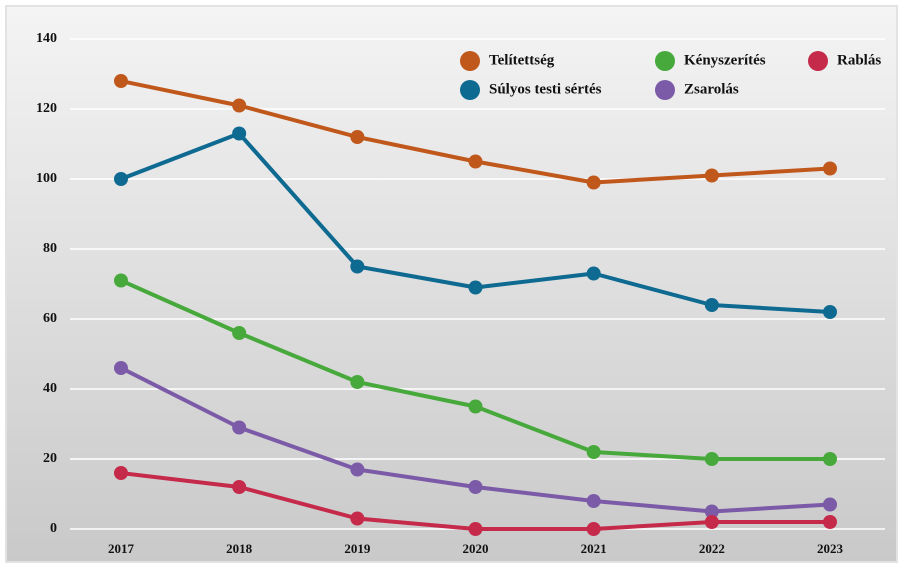 The image size is (903, 568). What do you see at coordinates (50, 458) in the screenshot?
I see `y-tick-label: 20` at bounding box center [50, 458].